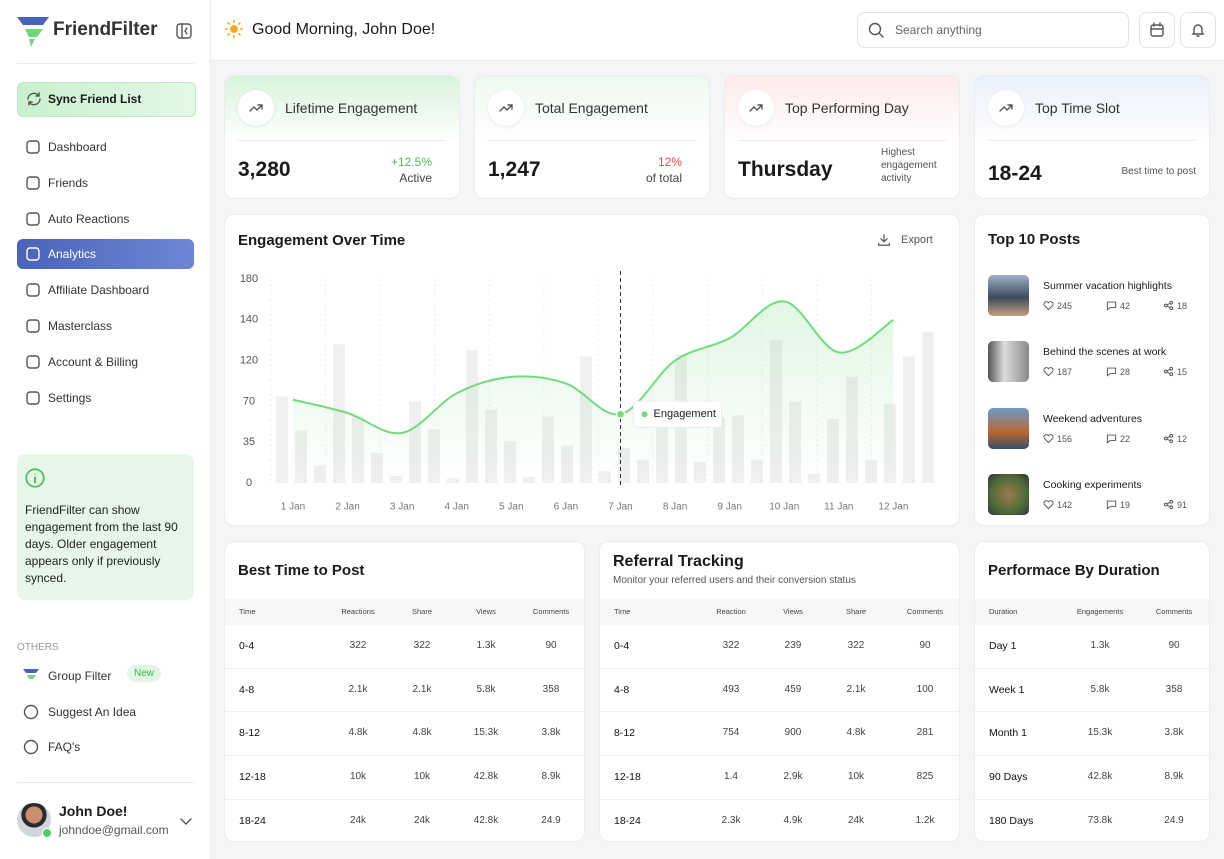  Describe the element at coordinates (907, 241) in the screenshot. I see `export-button: Export` at that location.